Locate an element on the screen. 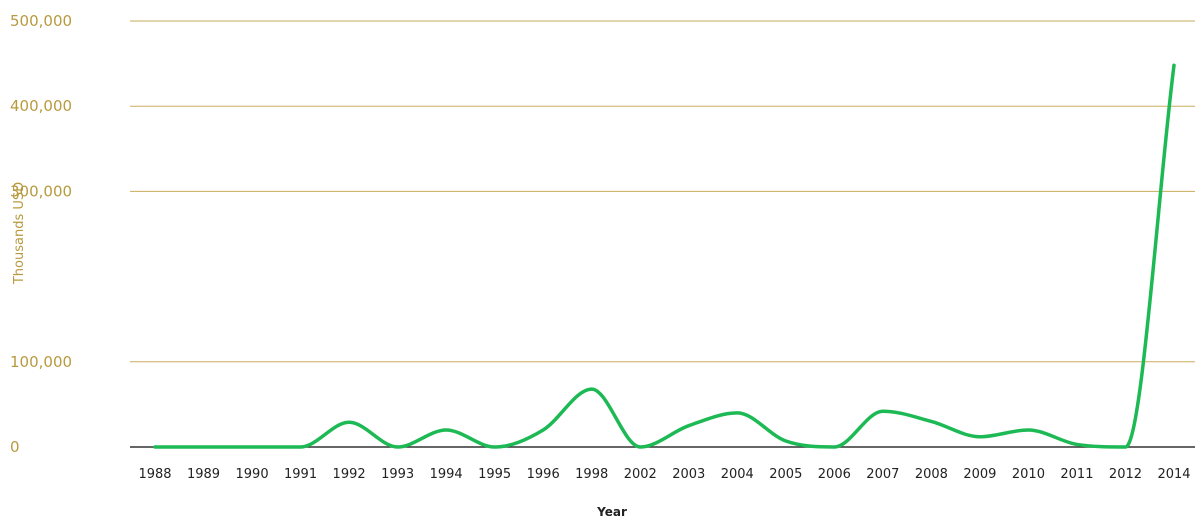  x-tick-label: 1998 is located at coordinates (591, 474).